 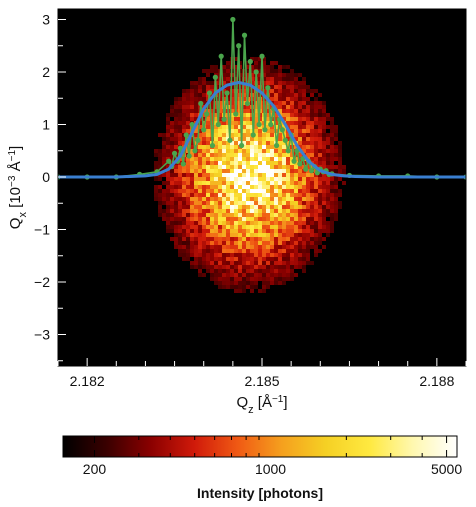 I want to click on y-tick-label: 2, so click(x=46, y=72).